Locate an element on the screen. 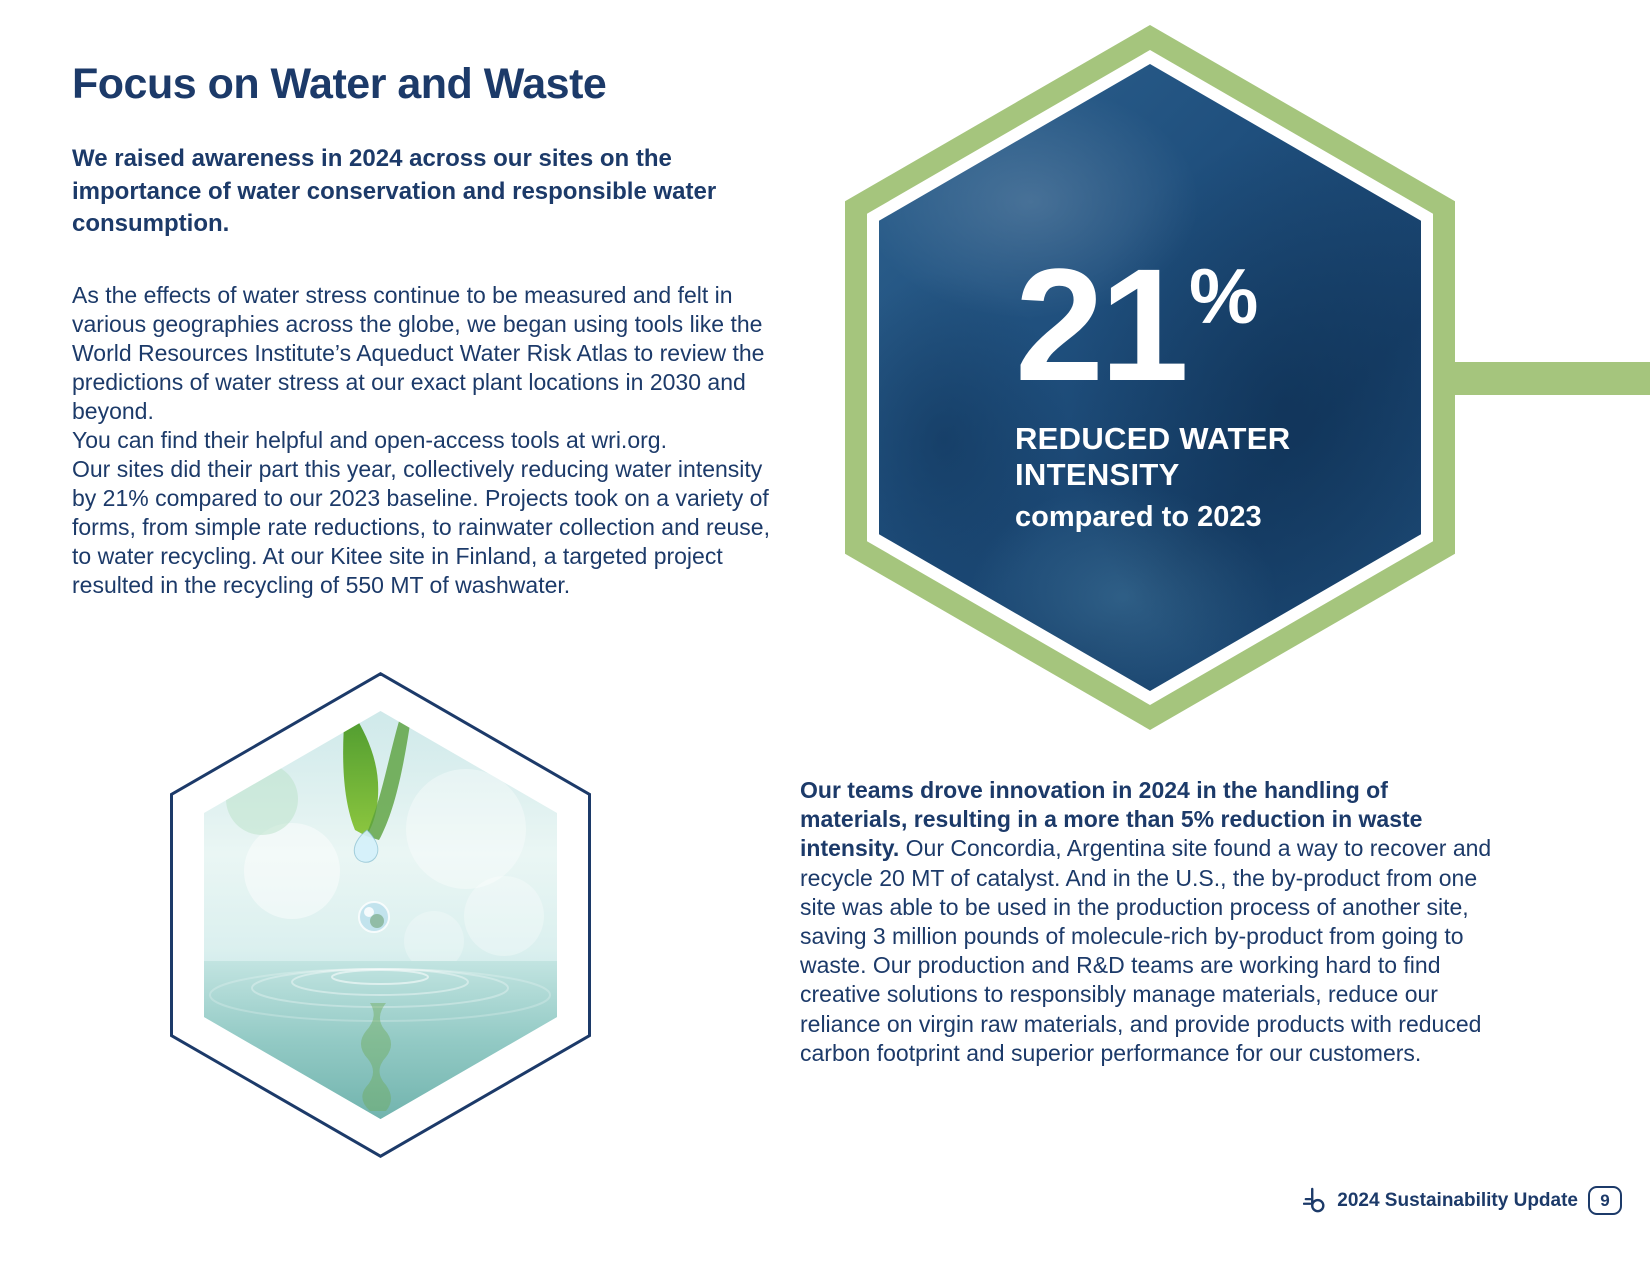 The height and width of the screenshot is (1275, 1650). page-title: Focus on Water and Waste is located at coordinates (339, 84).